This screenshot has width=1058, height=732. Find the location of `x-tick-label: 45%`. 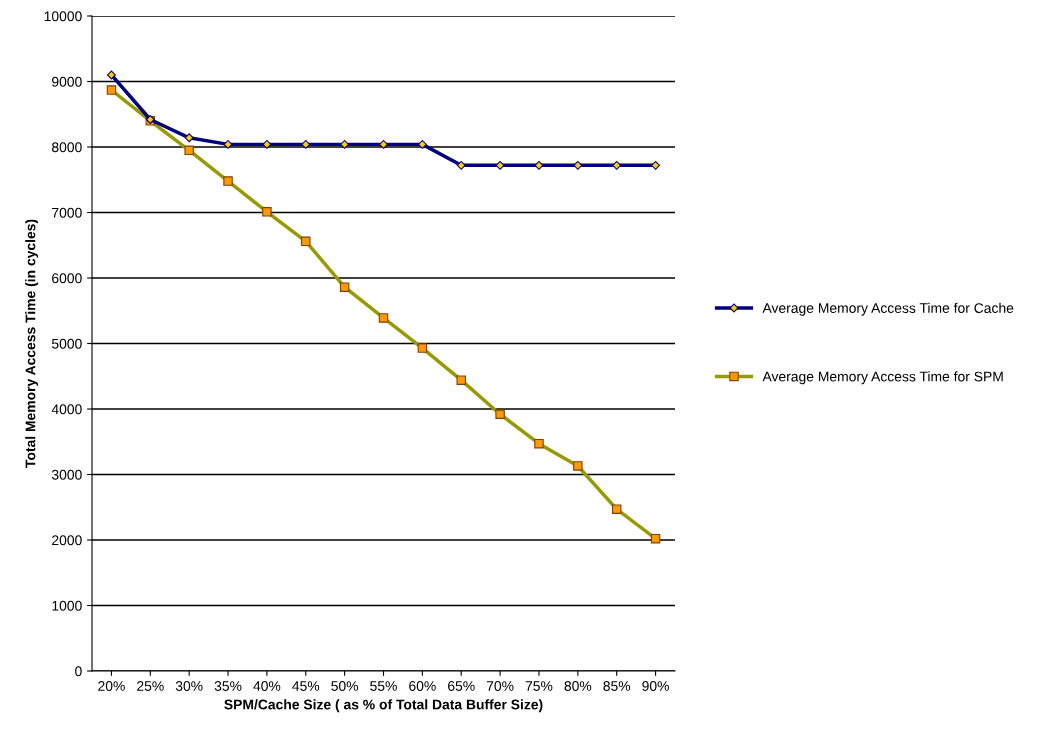

x-tick-label: 45% is located at coordinates (306, 686).